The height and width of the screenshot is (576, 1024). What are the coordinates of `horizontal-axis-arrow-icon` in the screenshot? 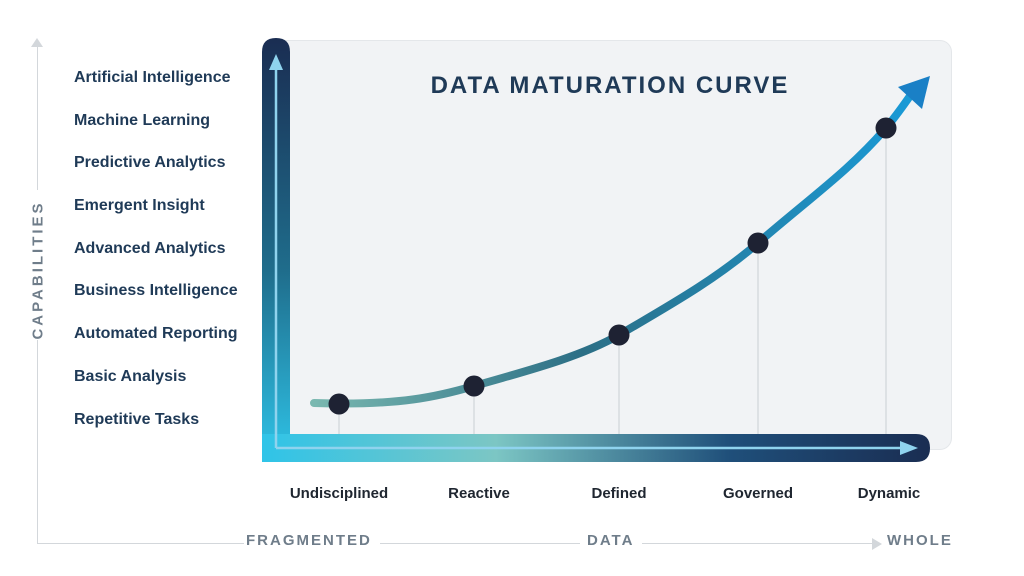 It's located at (909, 448).